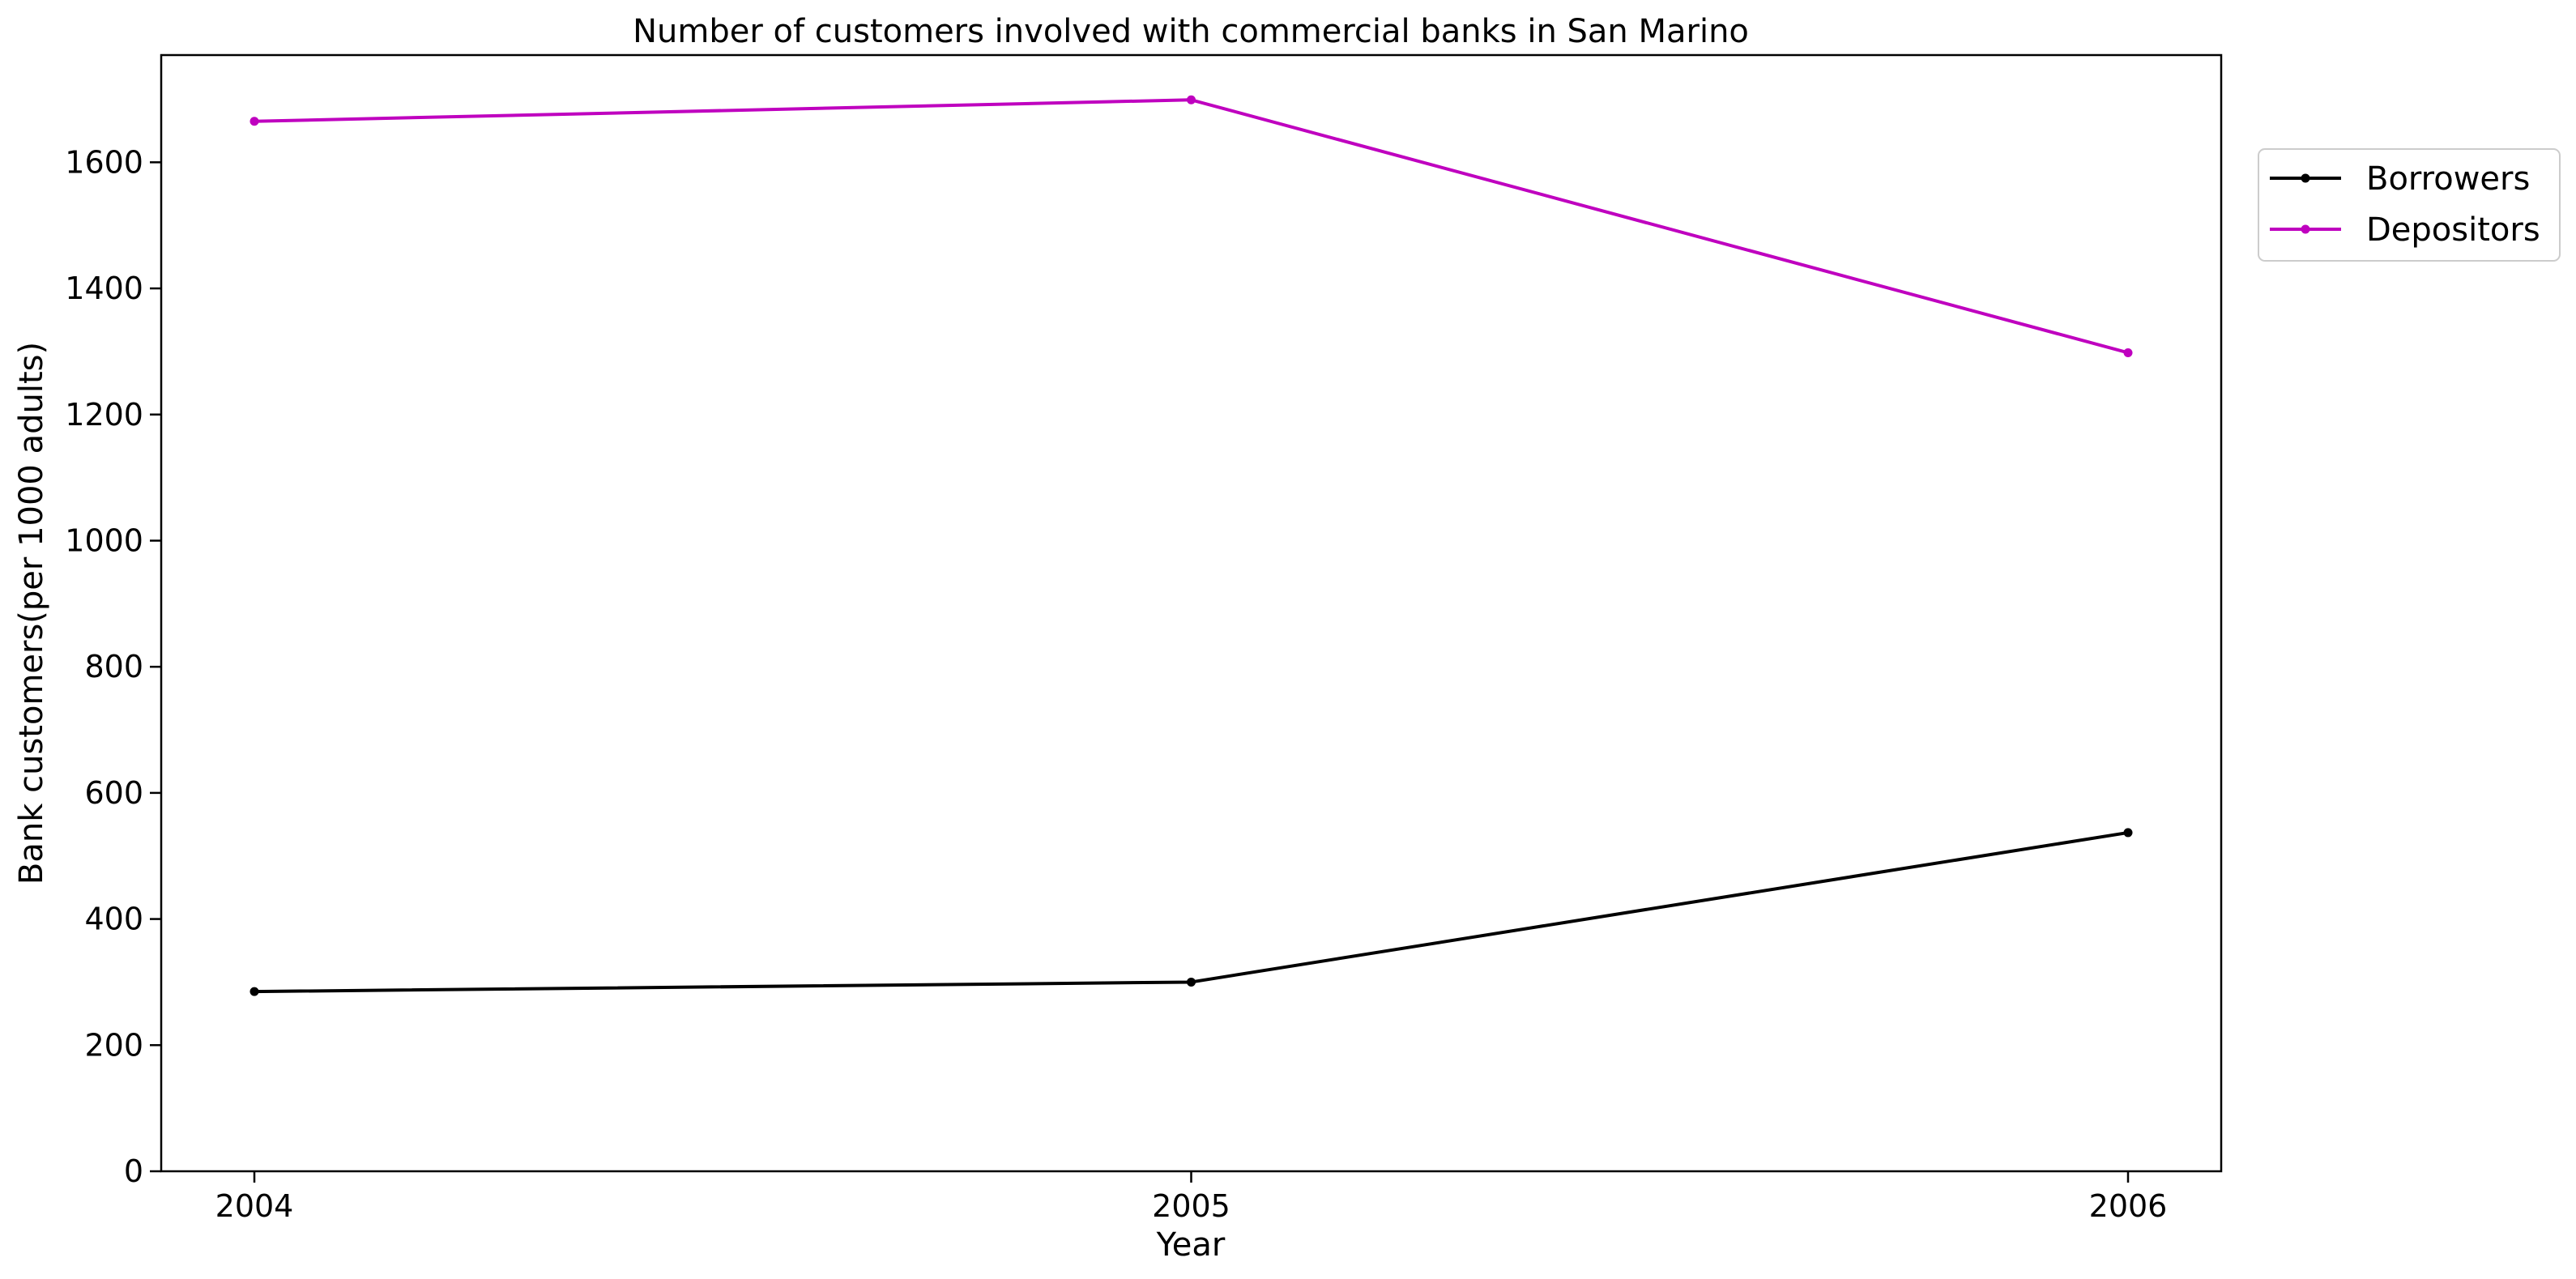  I want to click on x-axis-label: Year, so click(1191, 1245).